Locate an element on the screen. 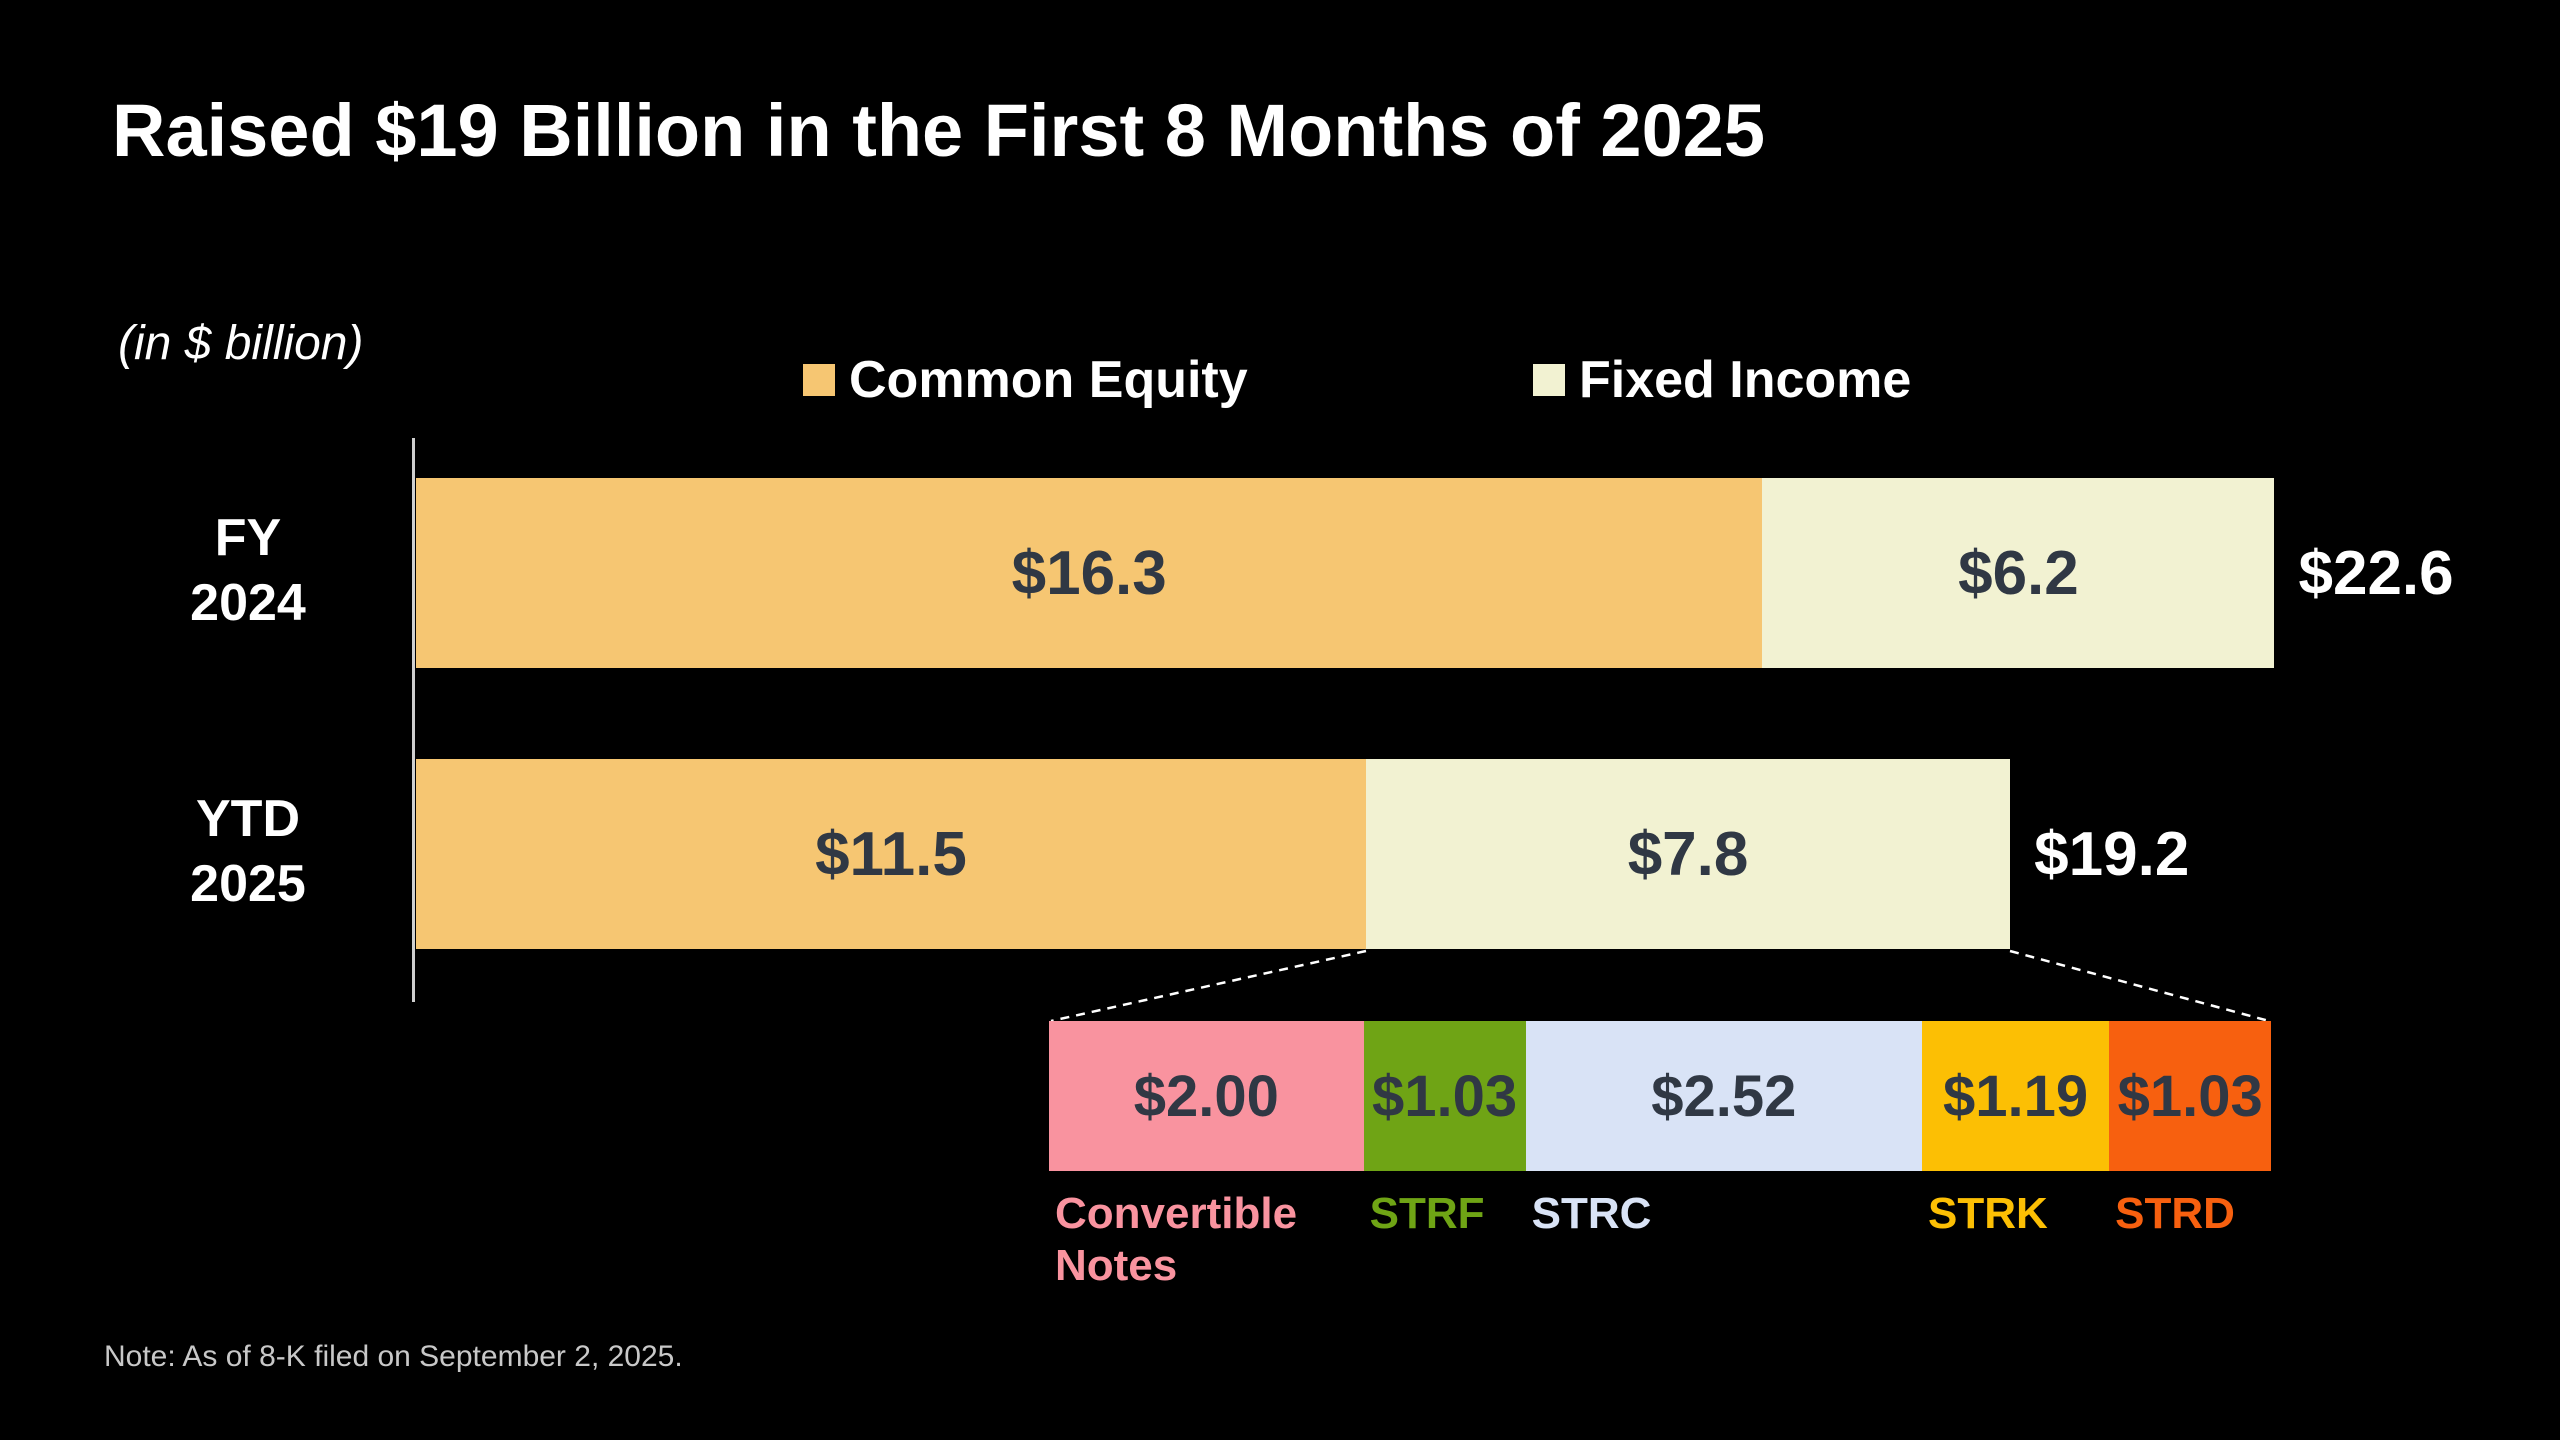 Image resolution: width=2560 pixels, height=1440 pixels. breakdown-label-strd: STRD is located at coordinates (2175, 1213).